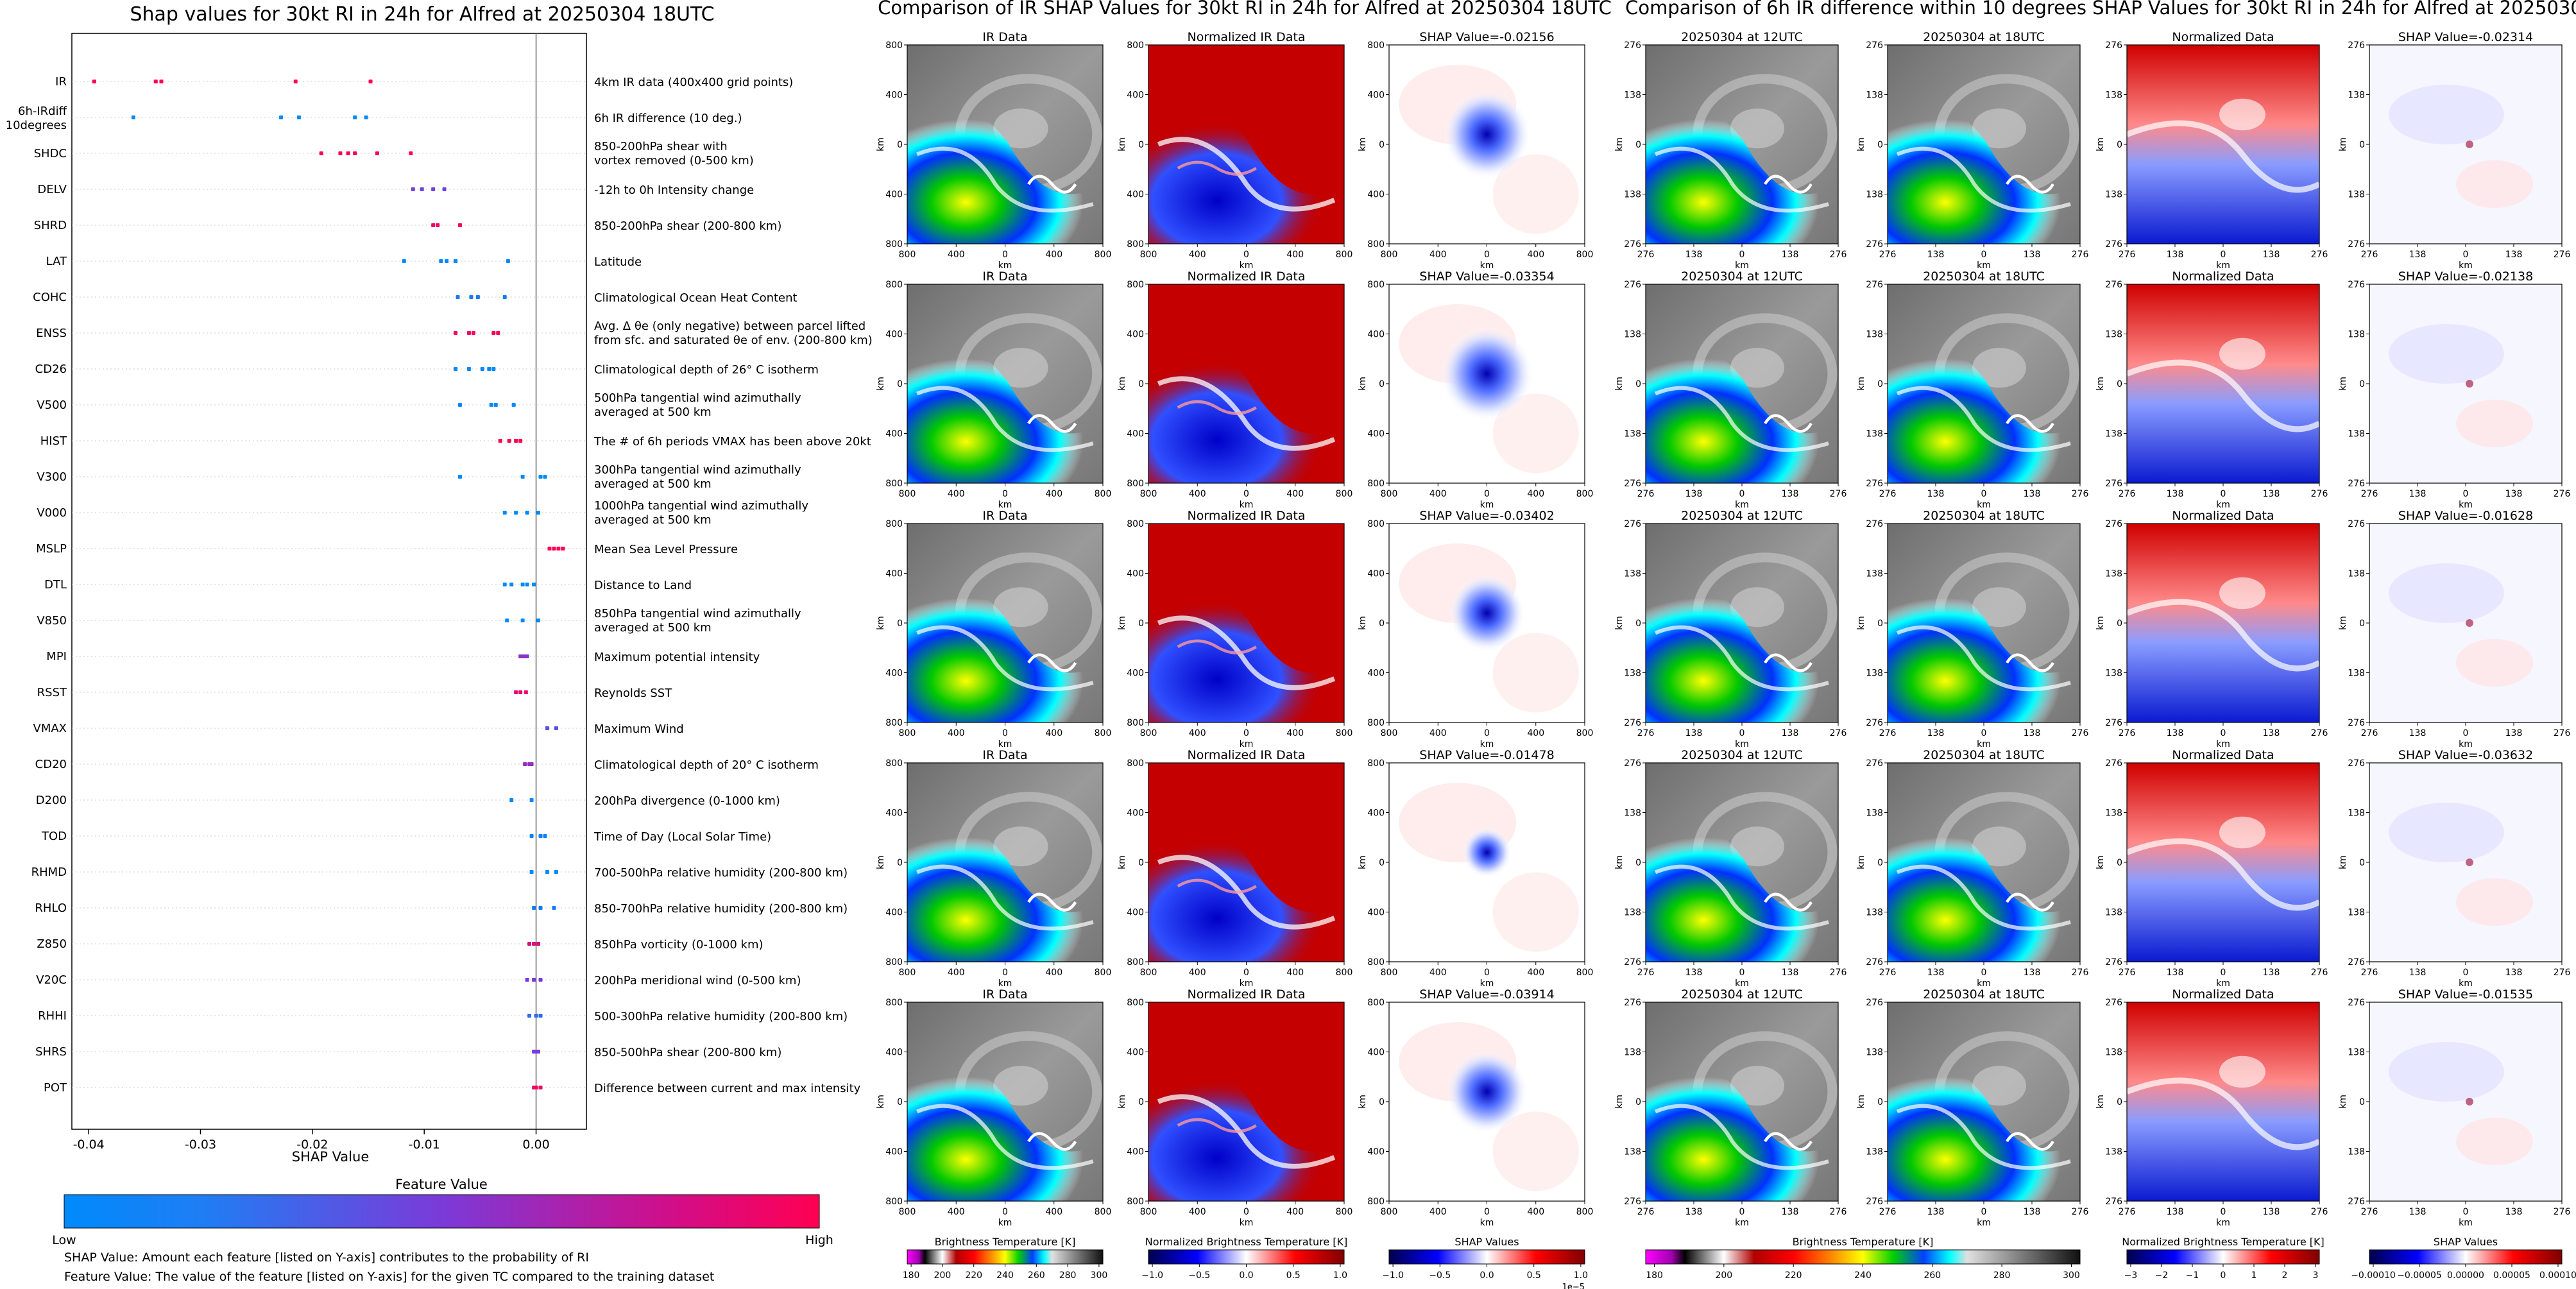 Image resolution: width=2576 pixels, height=1289 pixels. What do you see at coordinates (687, 1052) in the screenshot?
I see `feature-description: 850-500hPa shear (200-800 km)` at bounding box center [687, 1052].